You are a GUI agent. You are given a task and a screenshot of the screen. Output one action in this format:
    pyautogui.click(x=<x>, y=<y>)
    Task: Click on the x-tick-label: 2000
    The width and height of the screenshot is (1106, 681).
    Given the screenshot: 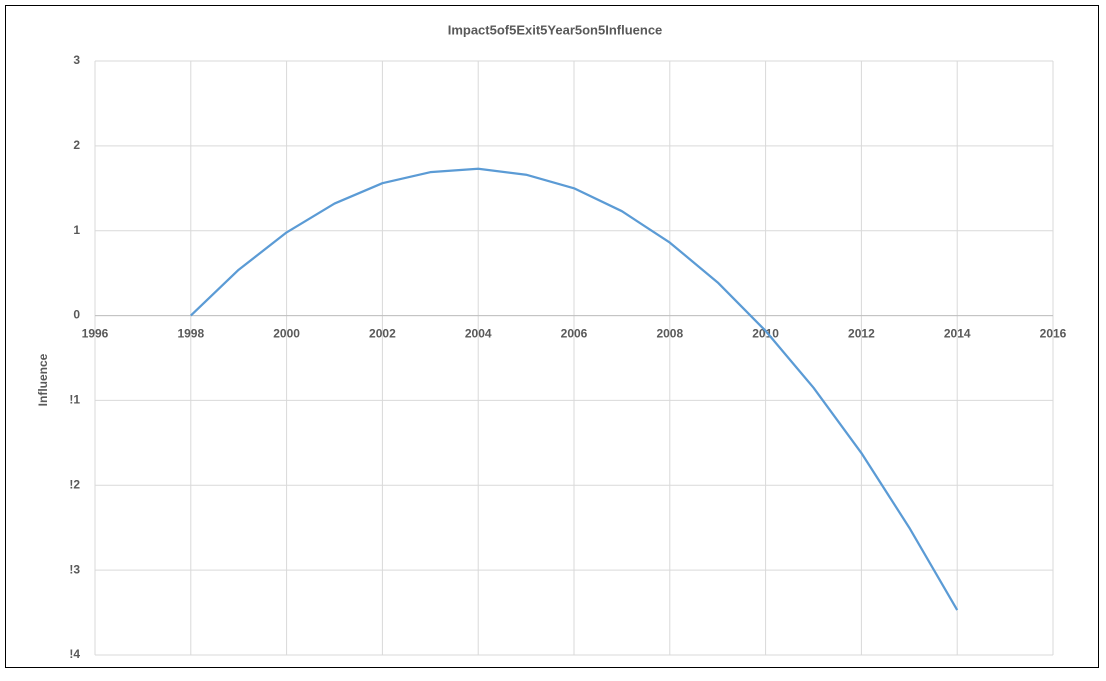 What is the action you would take?
    pyautogui.click(x=286, y=334)
    